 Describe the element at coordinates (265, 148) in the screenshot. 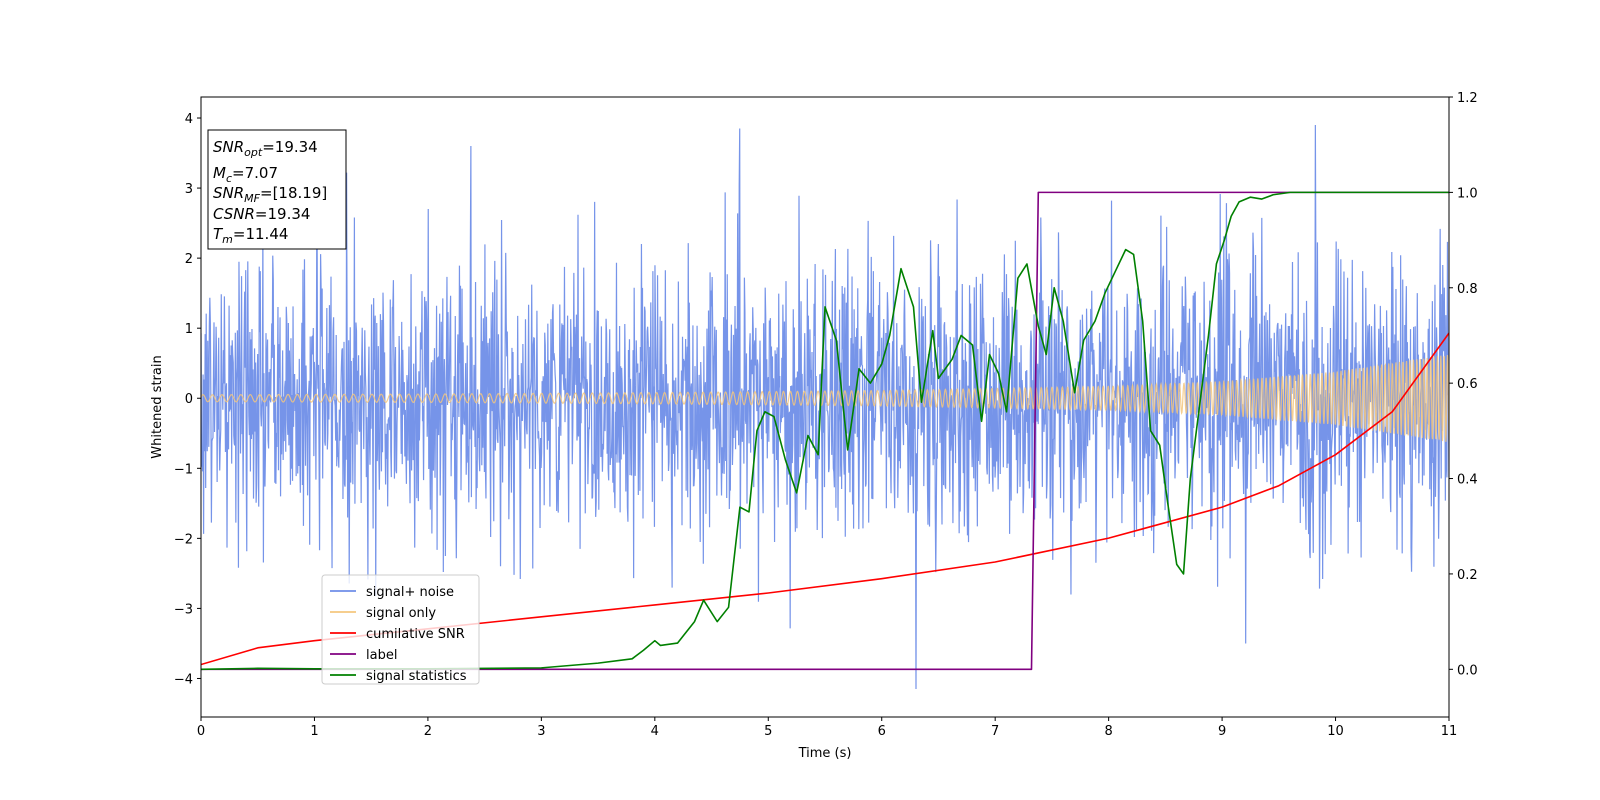

I see `annotation-snr-opt: SNRopt=19.34` at that location.